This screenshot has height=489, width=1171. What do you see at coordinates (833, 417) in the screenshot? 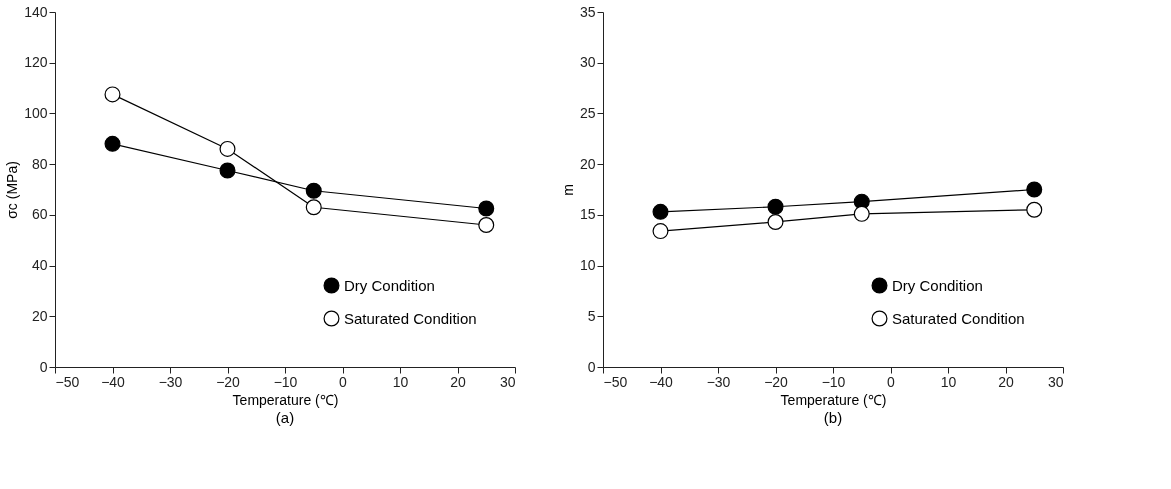
I see `text: (b)` at bounding box center [833, 417].